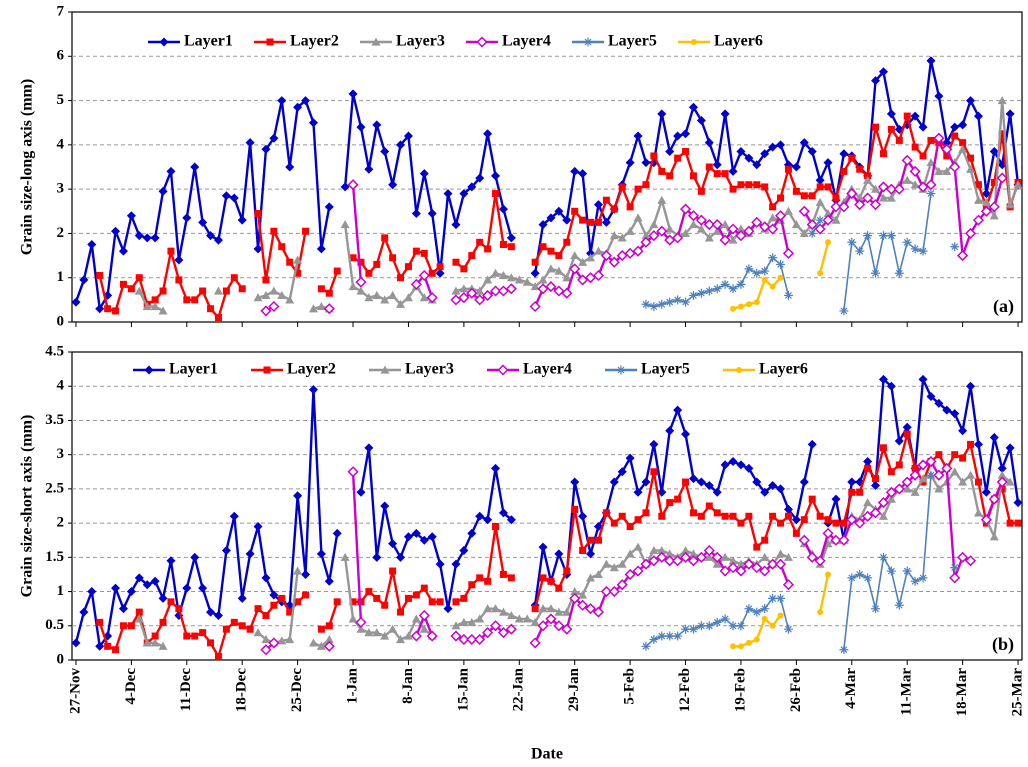 The width and height of the screenshot is (1028, 767). Describe the element at coordinates (781, 610) in the screenshot. I see `series` at that location.